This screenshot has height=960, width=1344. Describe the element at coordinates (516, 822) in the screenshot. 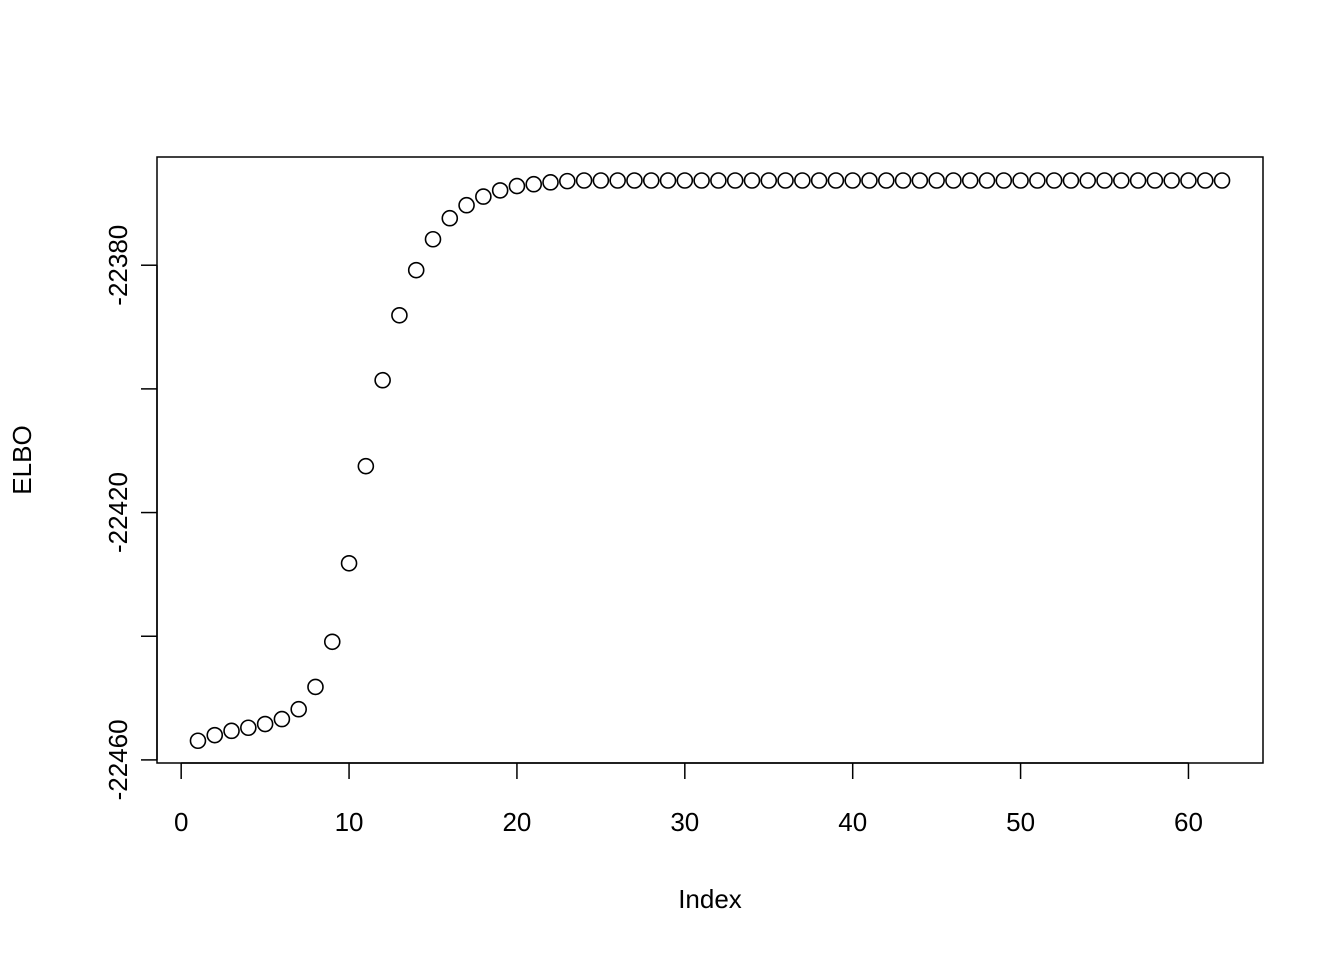

I see `x-tick-label: 20` at that location.